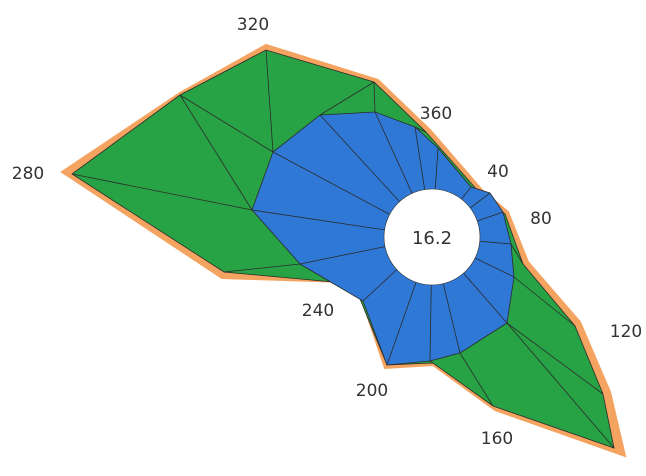  What do you see at coordinates (497, 439) in the screenshot?
I see `direction-label-160: 160` at bounding box center [497, 439].